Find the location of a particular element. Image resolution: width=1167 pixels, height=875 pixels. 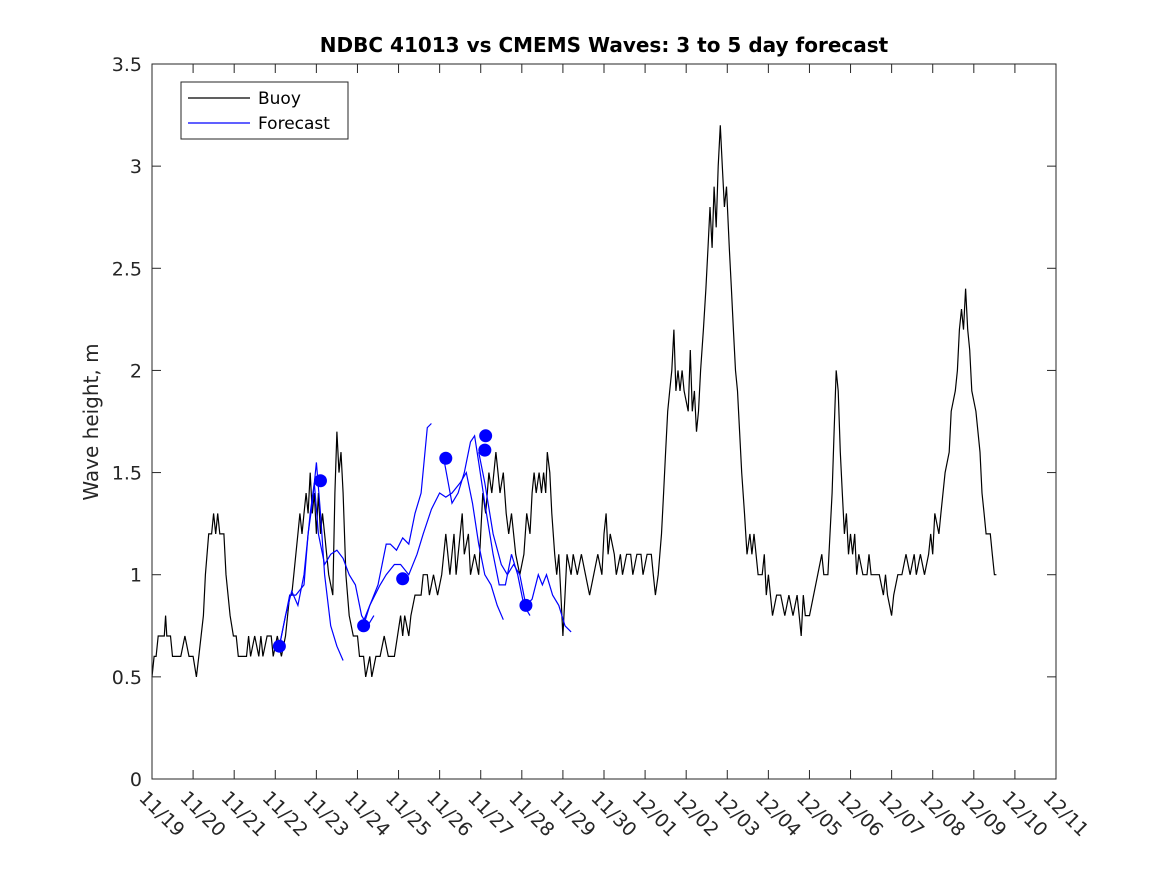

y-tick-label: 1.5 is located at coordinates (127, 474).